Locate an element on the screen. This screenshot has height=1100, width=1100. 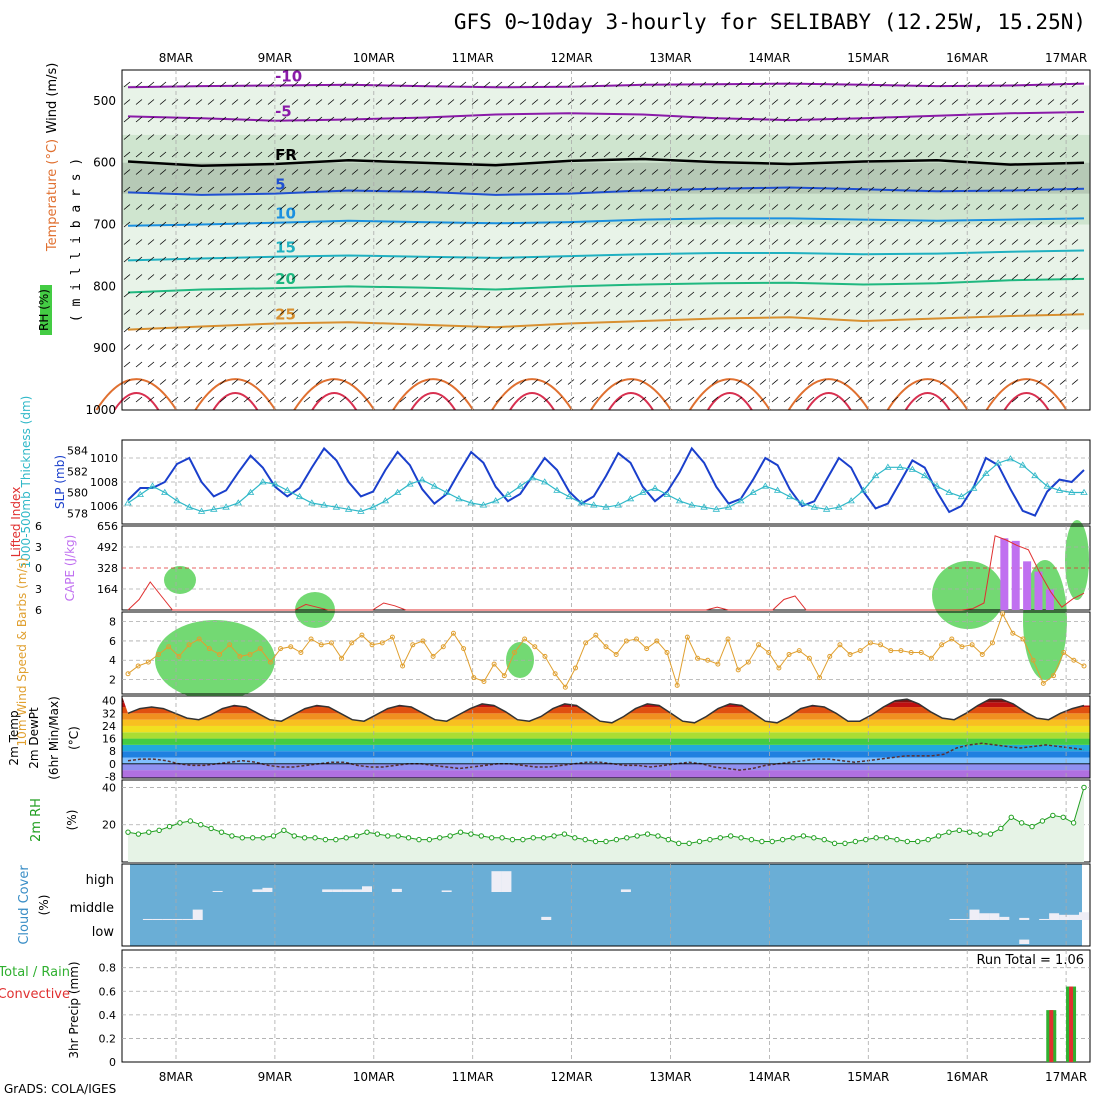
cloud-bar-middle is located at coordinates (1004, 918).